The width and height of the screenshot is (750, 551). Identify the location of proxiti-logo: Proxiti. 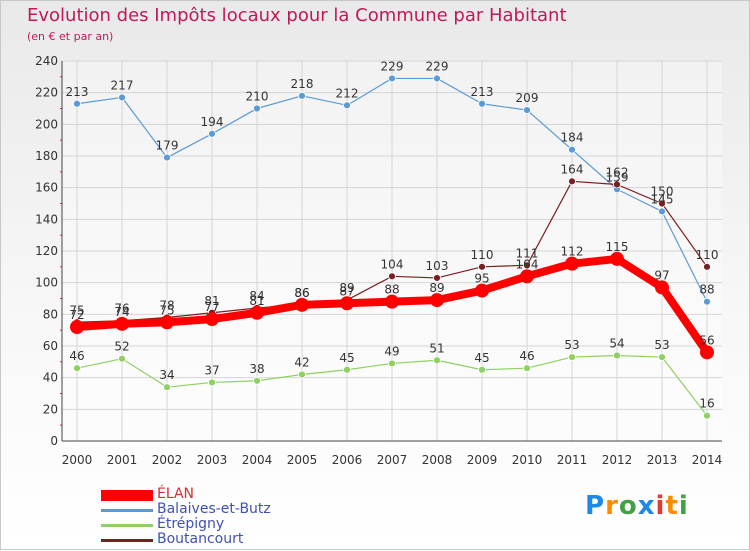
(637, 506).